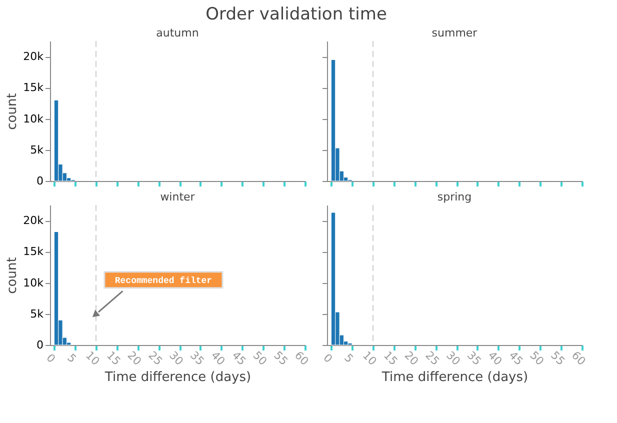 The height and width of the screenshot is (423, 617). I want to click on chart-title: Order validation time, so click(296, 14).